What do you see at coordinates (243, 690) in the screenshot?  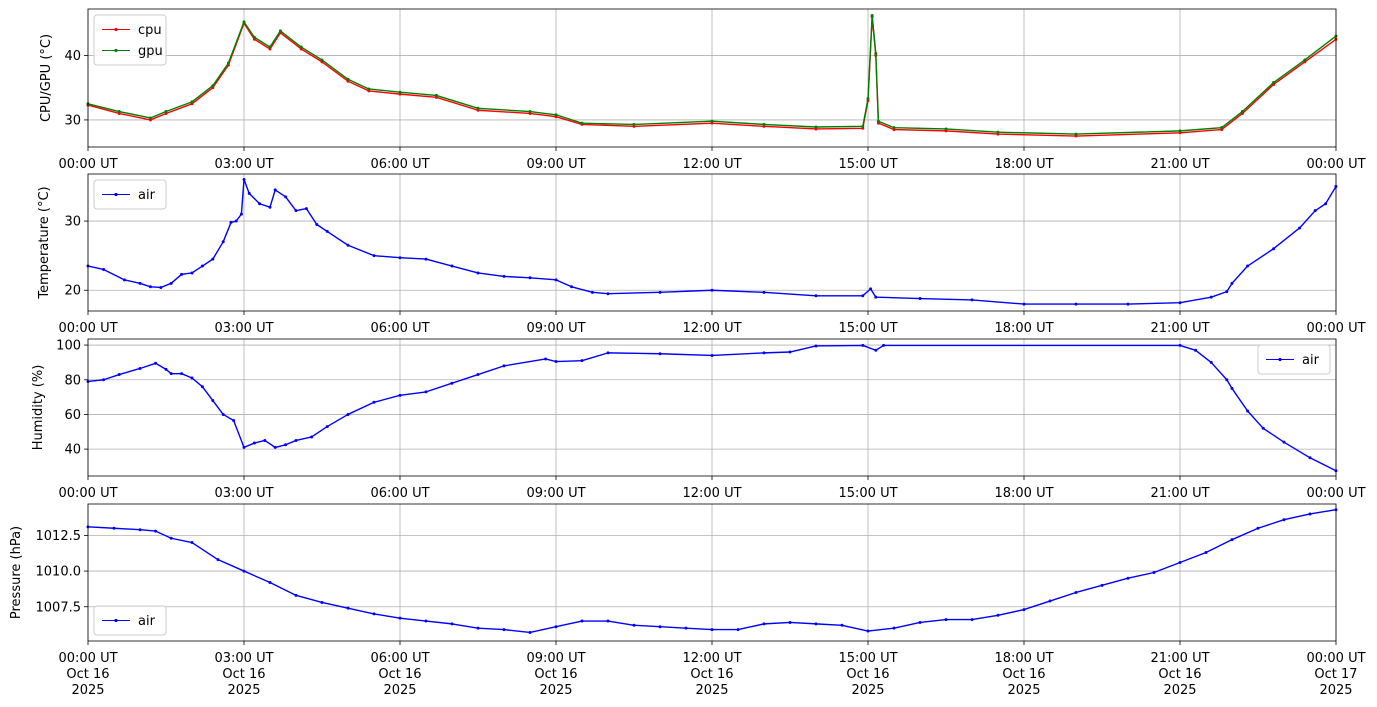 I see `x-tick-label: 2025` at bounding box center [243, 690].